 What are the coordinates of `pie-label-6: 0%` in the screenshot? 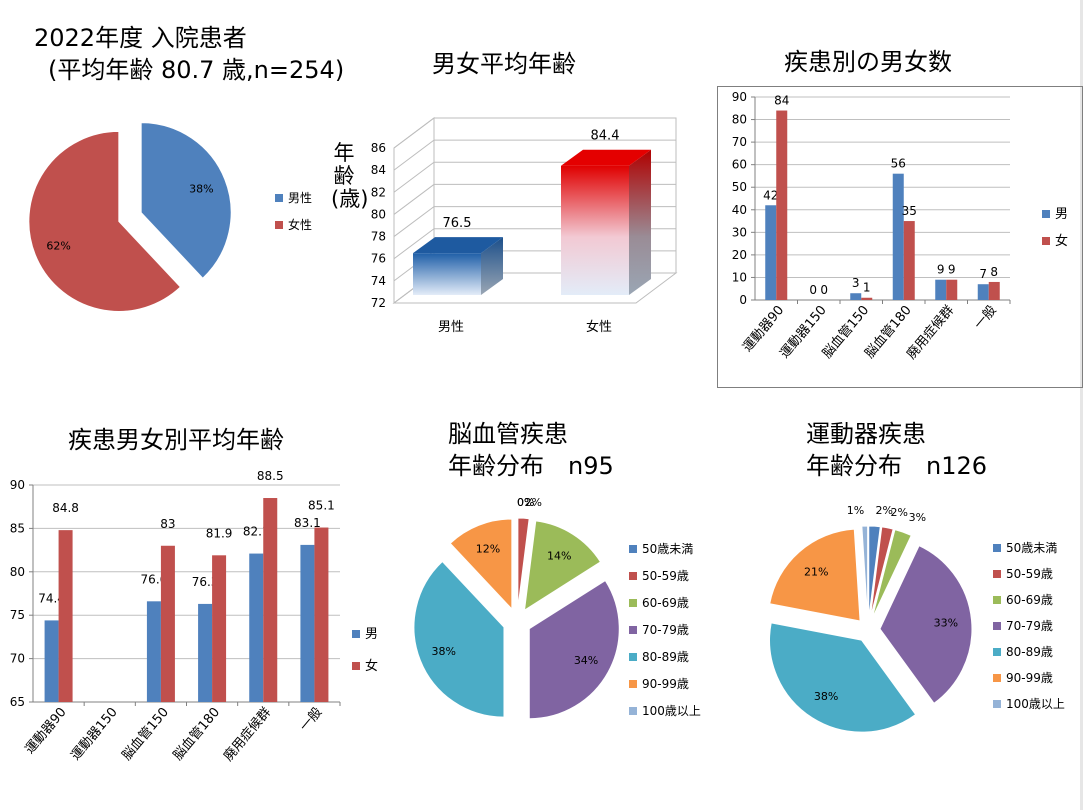 It's located at (525, 502).